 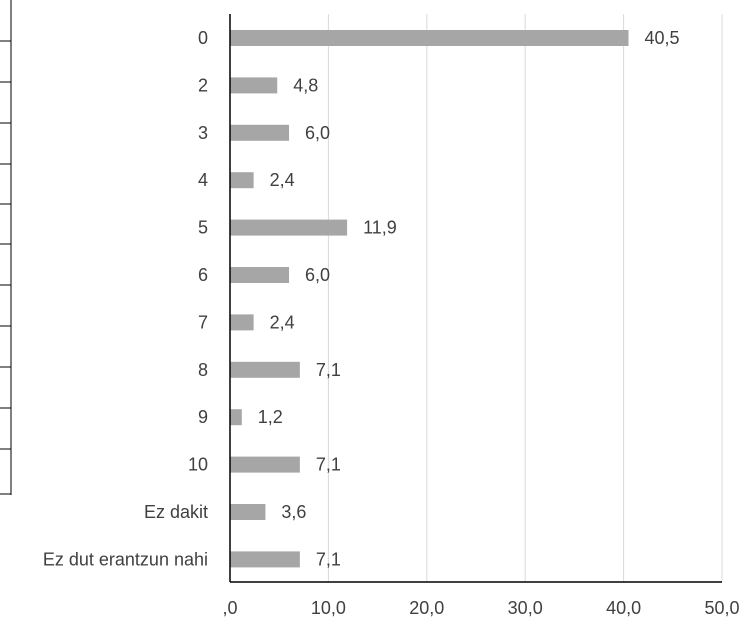 I want to click on data-label-4: 11,9, so click(x=380, y=228).